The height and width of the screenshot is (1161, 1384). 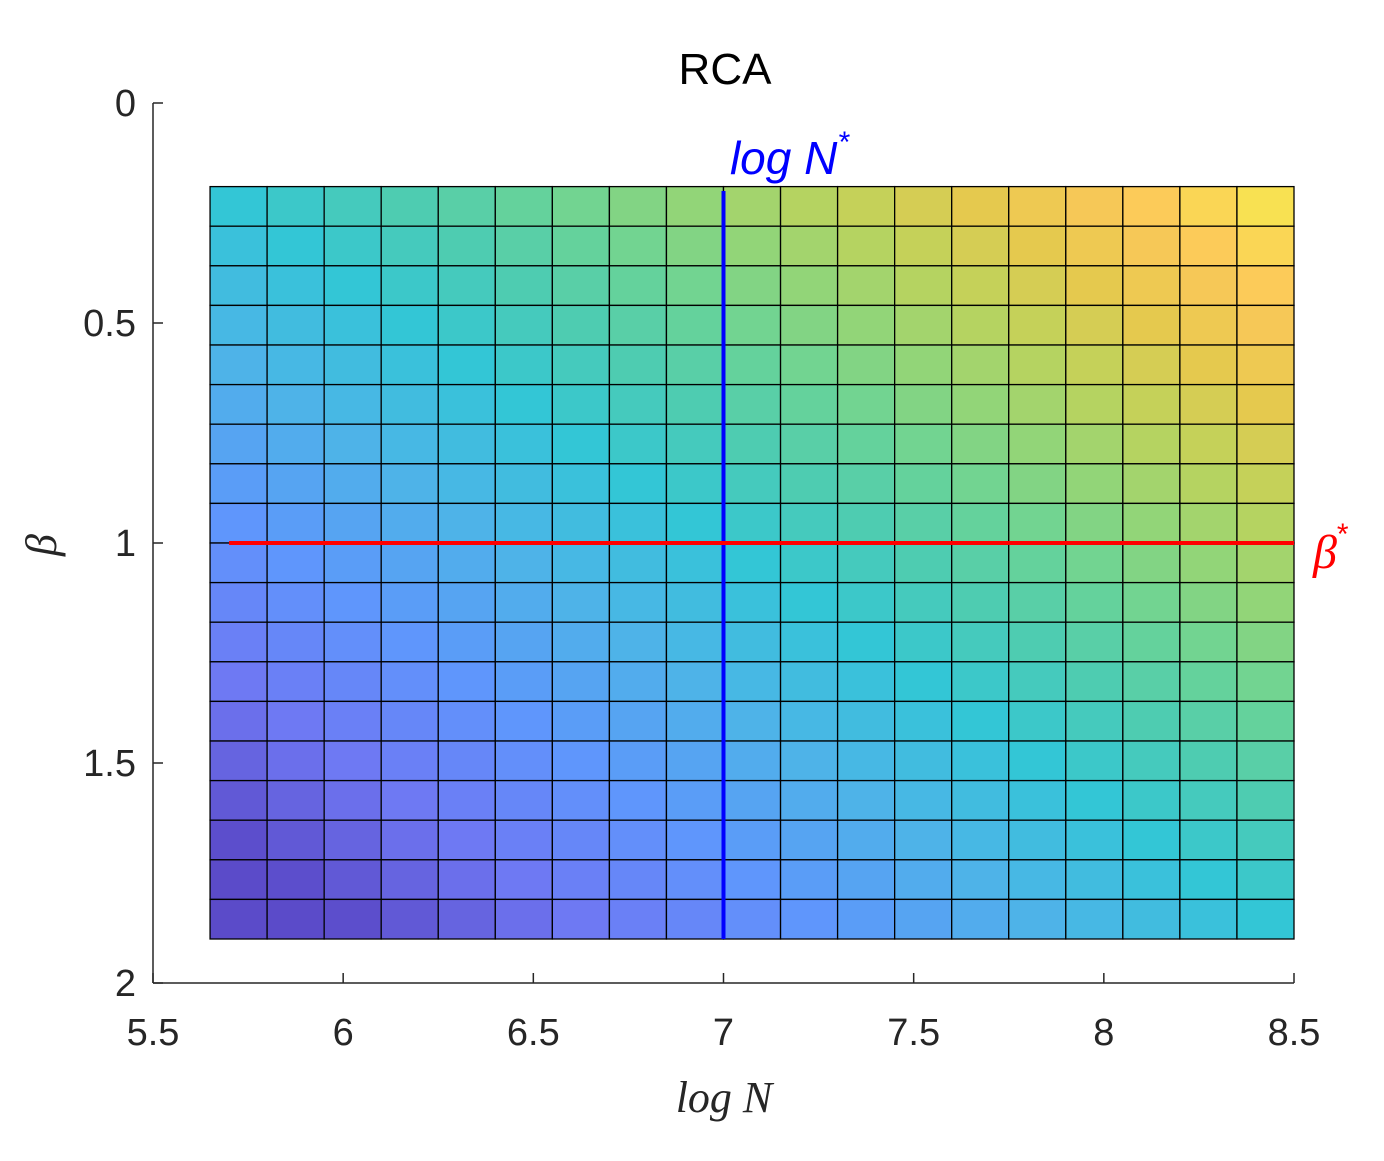 What do you see at coordinates (125, 984) in the screenshot?
I see `y-tick-label: 2` at bounding box center [125, 984].